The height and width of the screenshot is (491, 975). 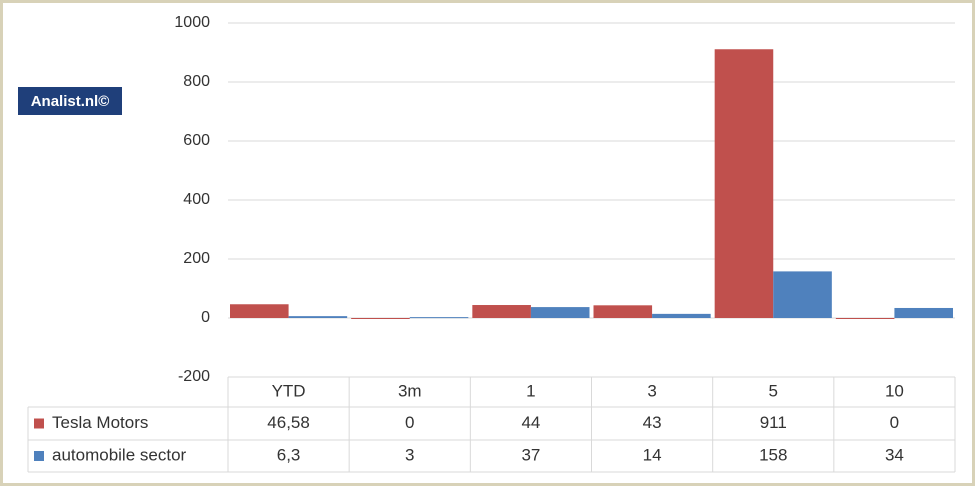 What do you see at coordinates (530, 454) in the screenshot?
I see `table-value: 37` at bounding box center [530, 454].